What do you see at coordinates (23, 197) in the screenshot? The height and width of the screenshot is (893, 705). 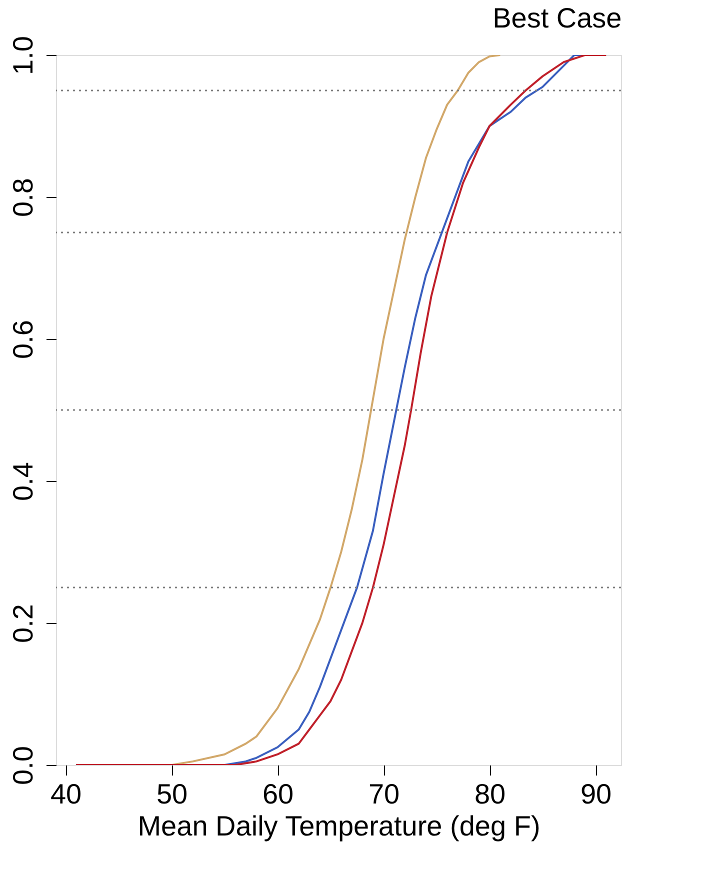 I see `y-tick-label: 0.8` at bounding box center [23, 197].